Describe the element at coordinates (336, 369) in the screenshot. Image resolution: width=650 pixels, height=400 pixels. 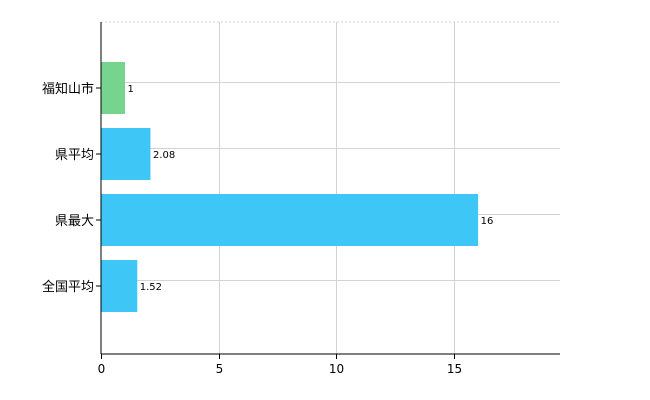
I see `x-tick-label: 10` at that location.